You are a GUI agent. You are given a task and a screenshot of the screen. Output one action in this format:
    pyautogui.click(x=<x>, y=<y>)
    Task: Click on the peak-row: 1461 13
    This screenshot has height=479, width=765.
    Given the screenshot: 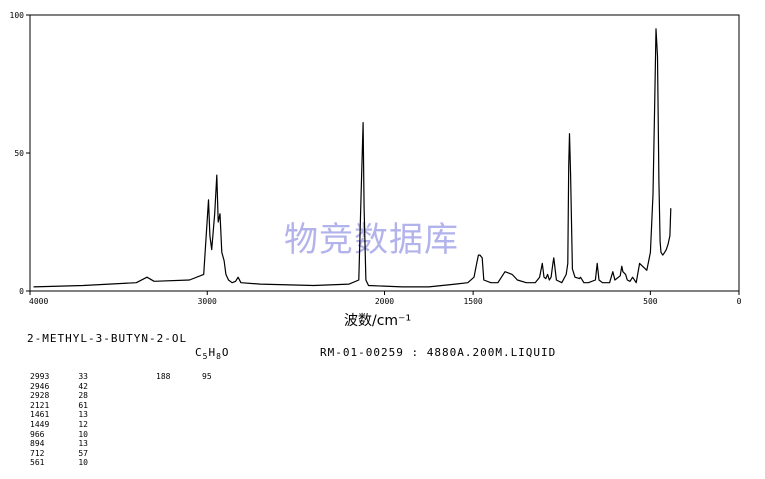 What is the action you would take?
    pyautogui.click(x=59, y=415)
    